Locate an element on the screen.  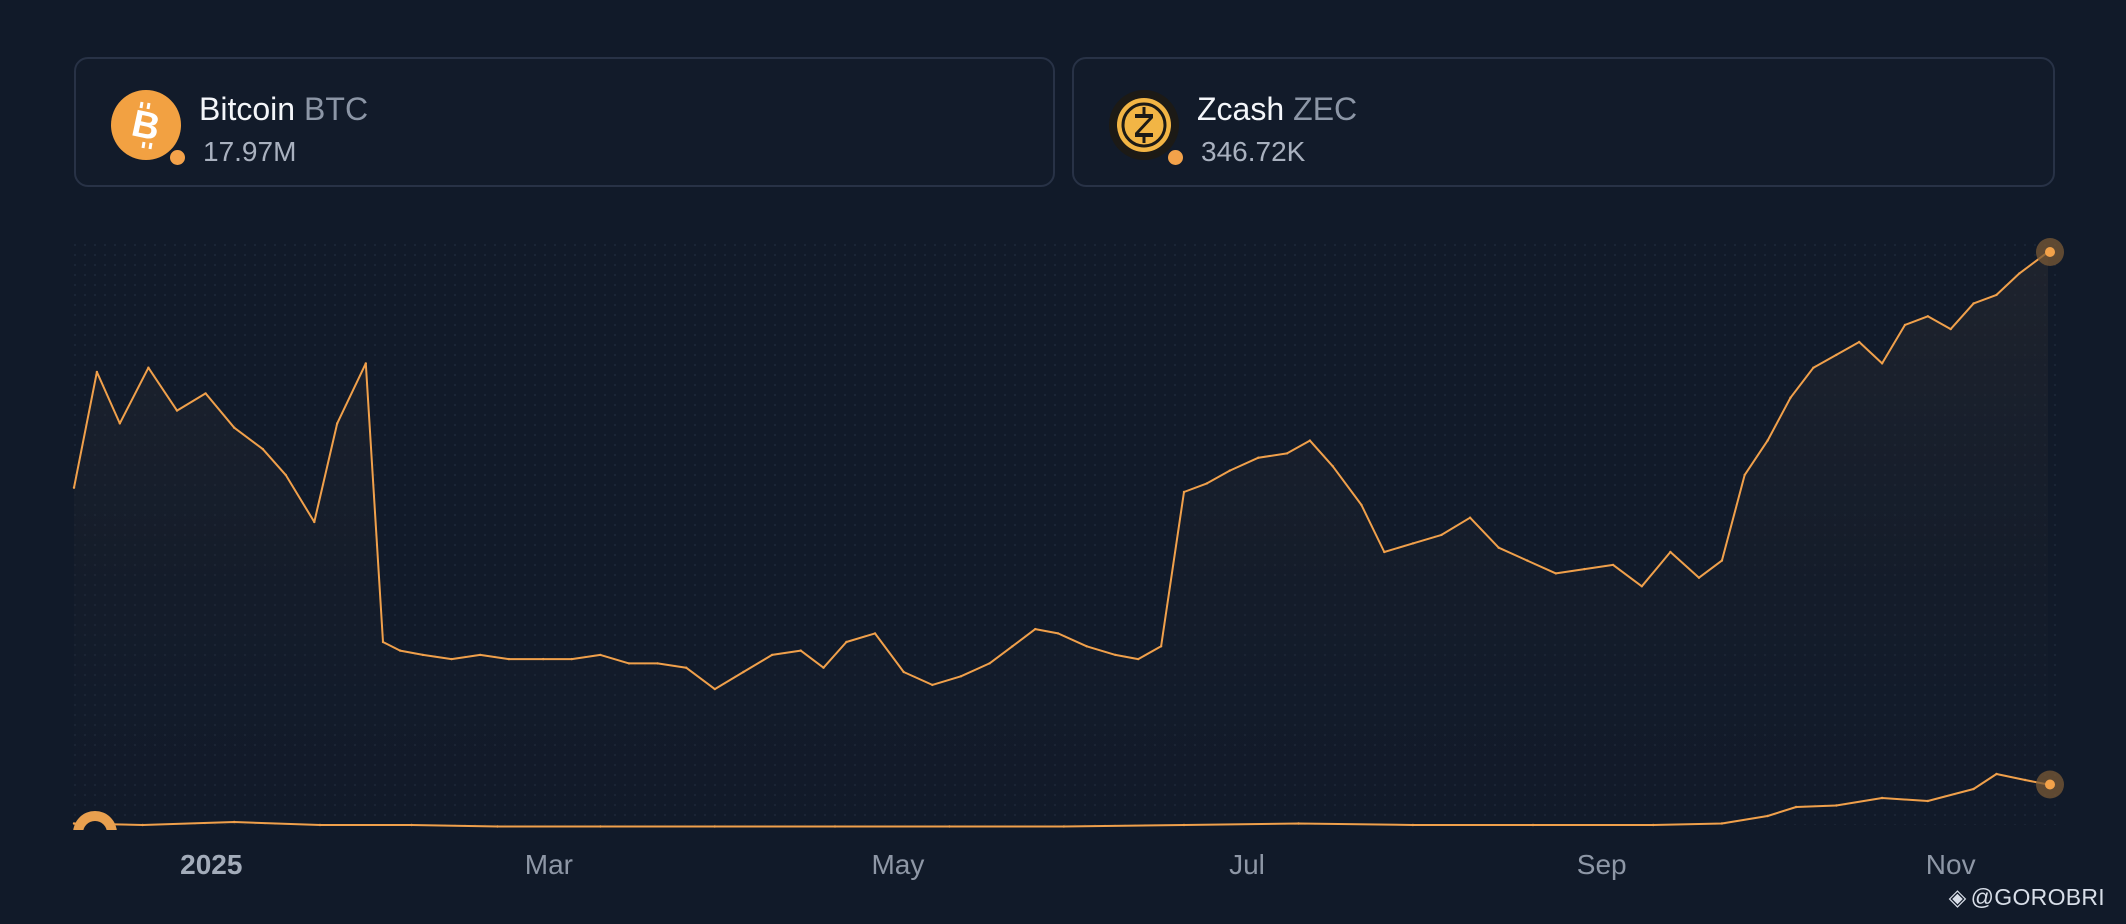
watermark: ◈ @GOROBRI is located at coordinates (2027, 897).